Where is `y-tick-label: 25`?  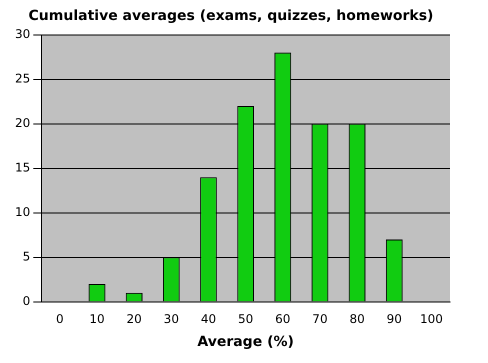
y-tick-label: 25 is located at coordinates (22, 78).